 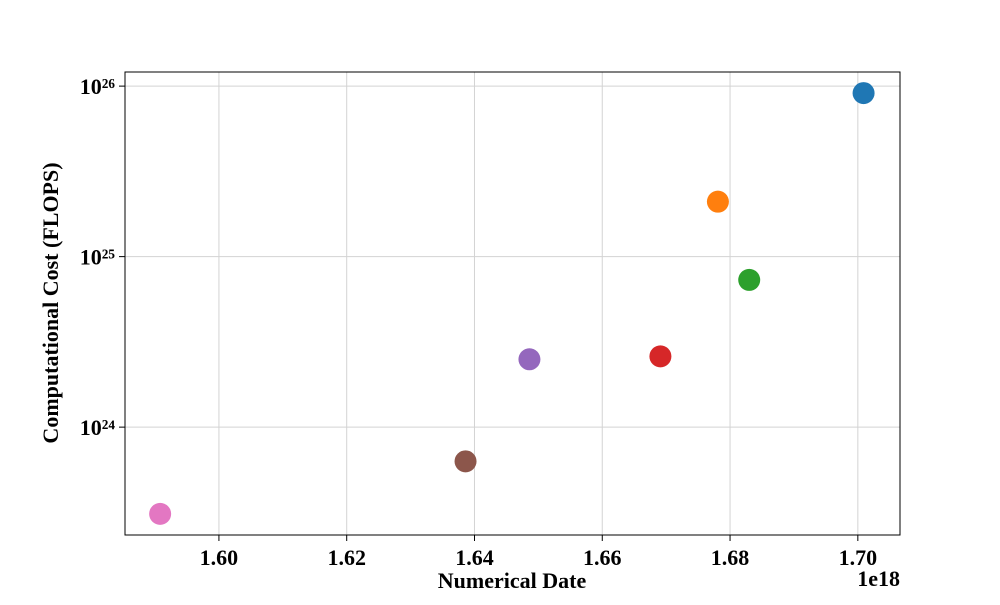 What do you see at coordinates (50, 302) in the screenshot?
I see `y-axis-title: Computational Cost (FLOPS)` at bounding box center [50, 302].